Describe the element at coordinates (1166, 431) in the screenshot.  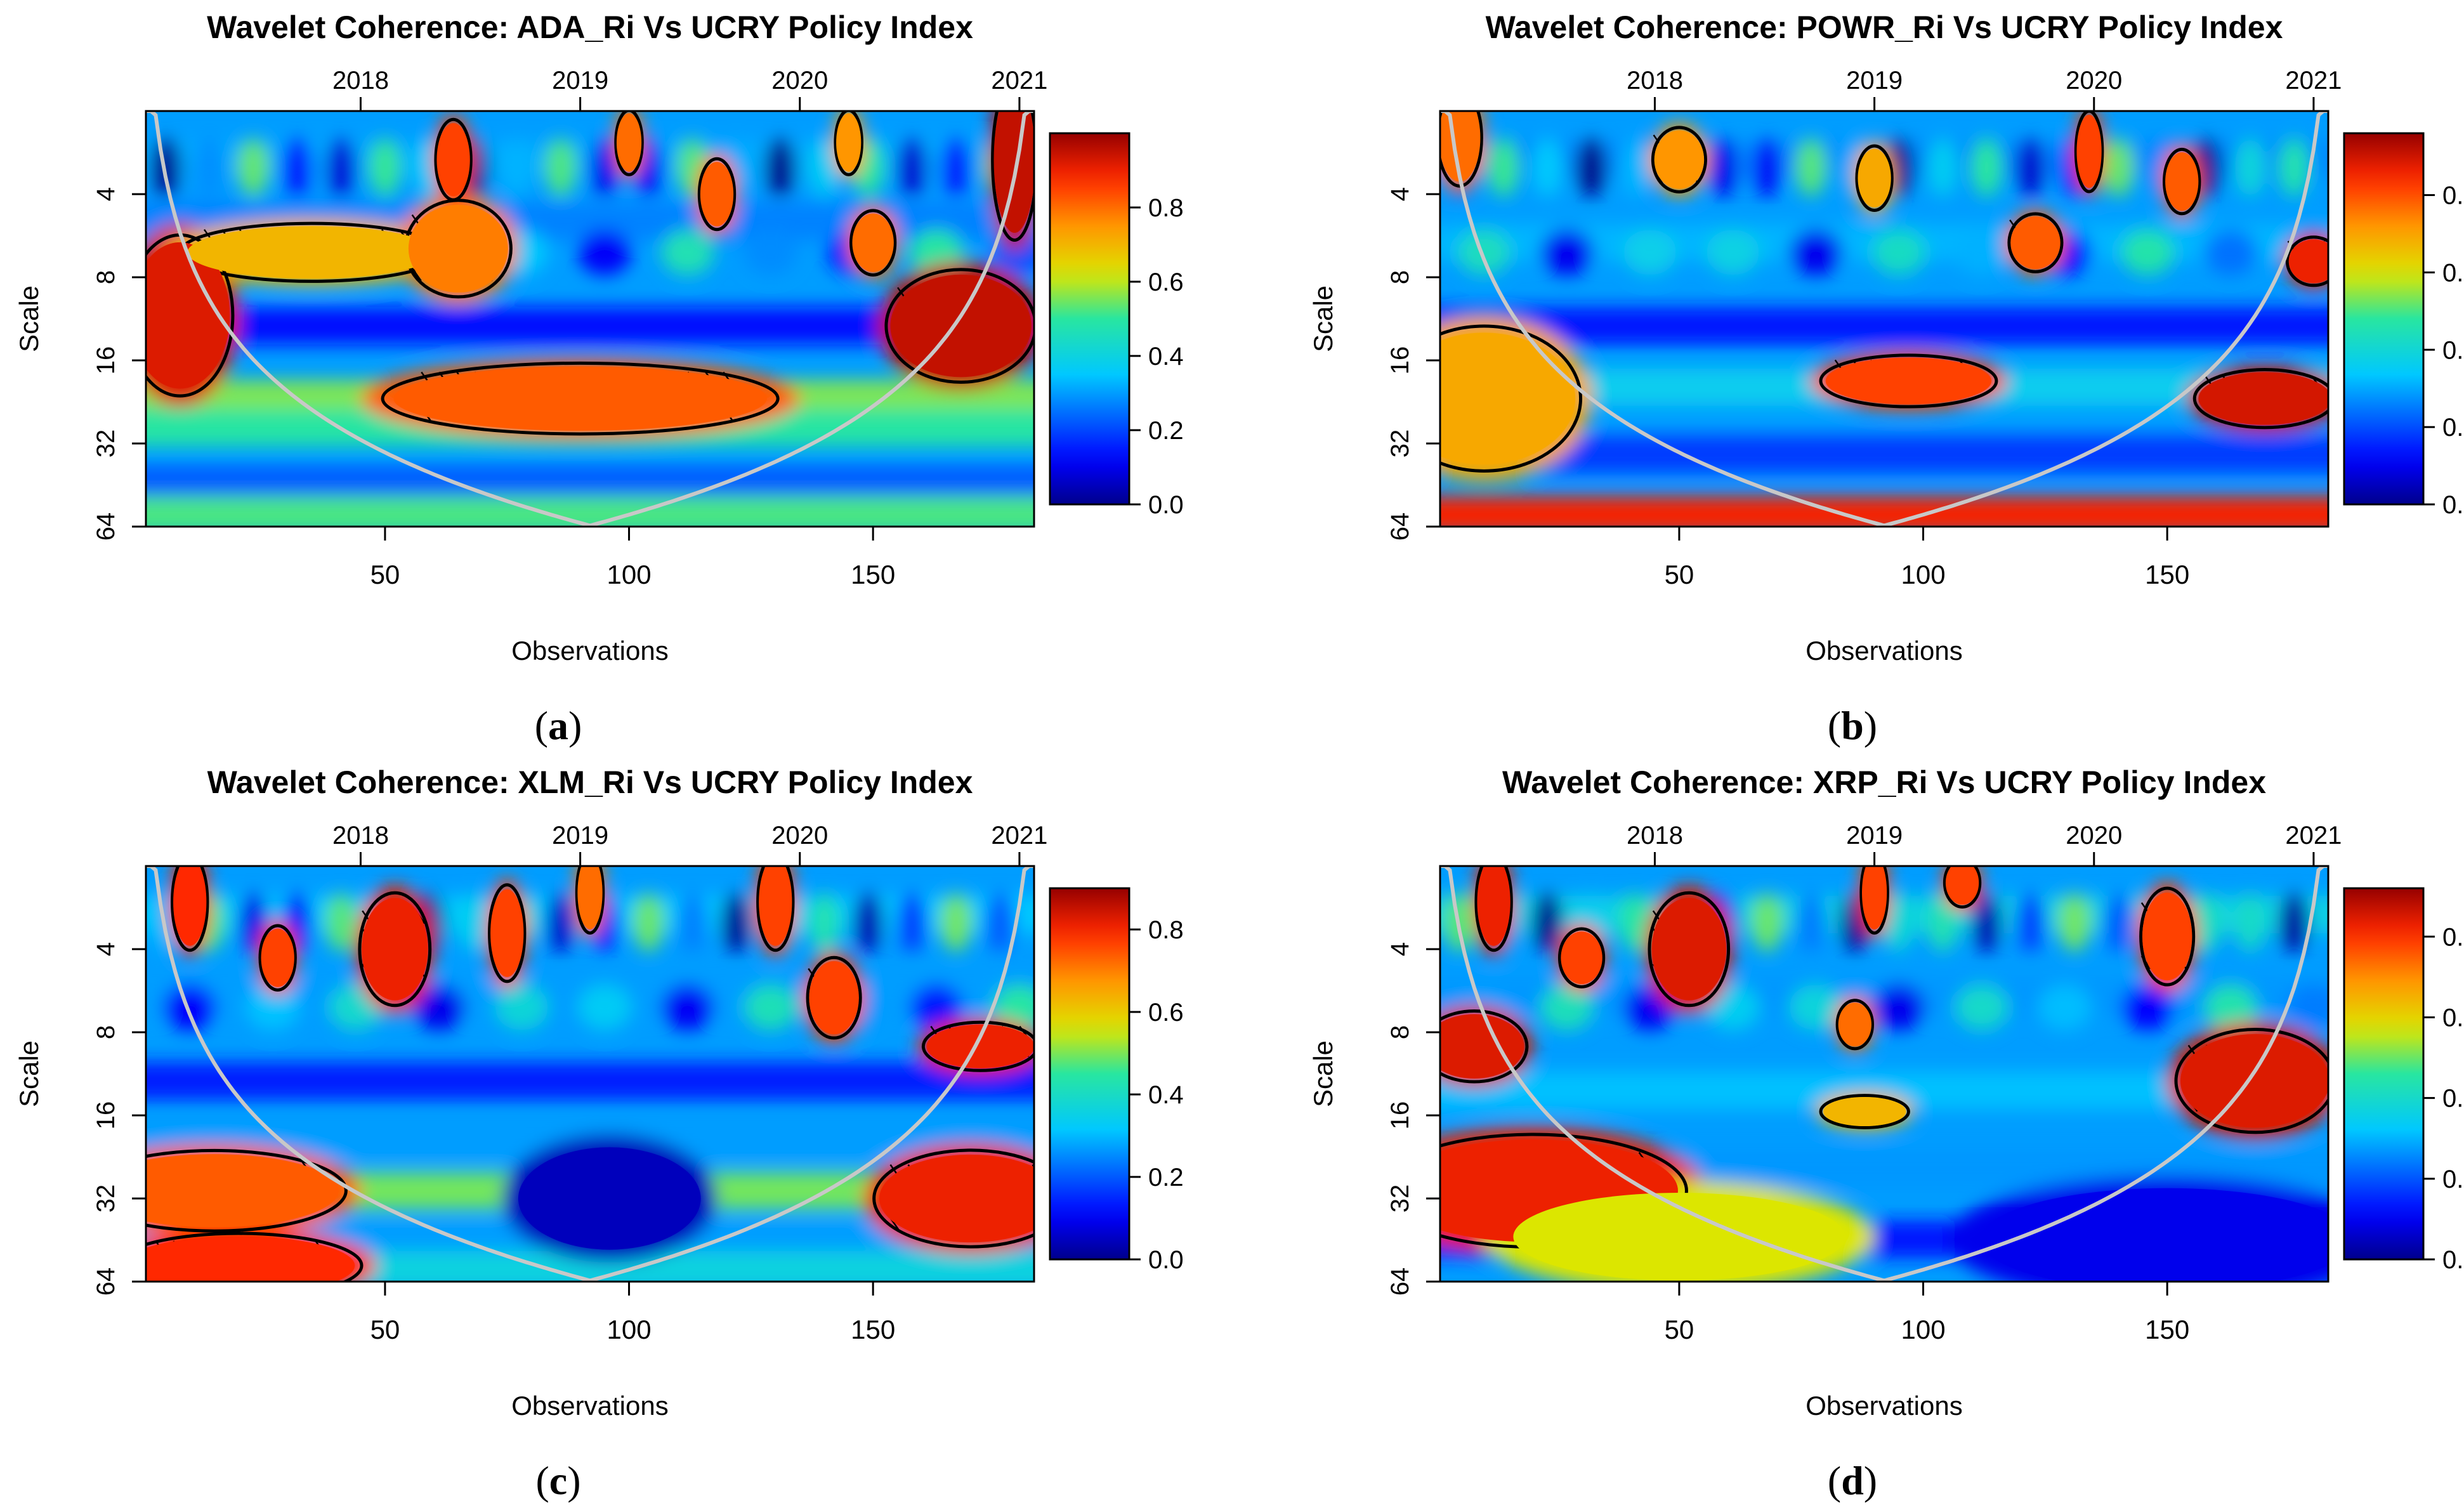
I see `colorbar-tick-label: 0.2` at that location.